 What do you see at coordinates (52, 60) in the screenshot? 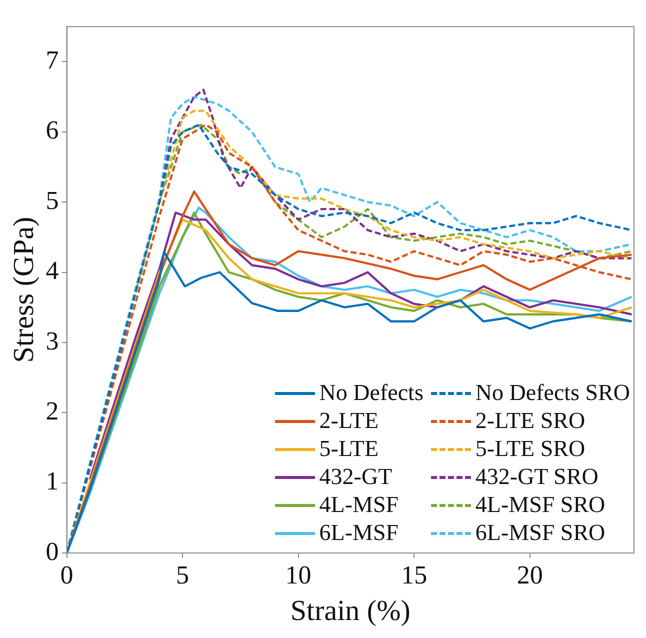
I see `y-tick-label: 7` at bounding box center [52, 60].